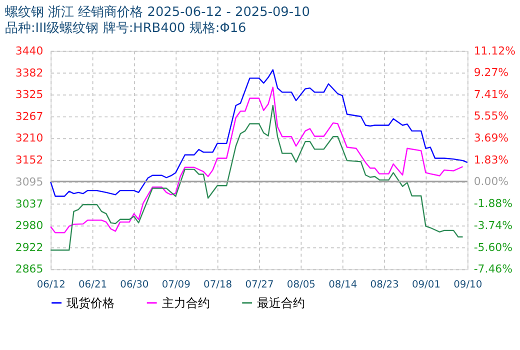  What do you see at coordinates (493, 269) in the screenshot?
I see `y2-tick-label: -7.46%` at bounding box center [493, 269].